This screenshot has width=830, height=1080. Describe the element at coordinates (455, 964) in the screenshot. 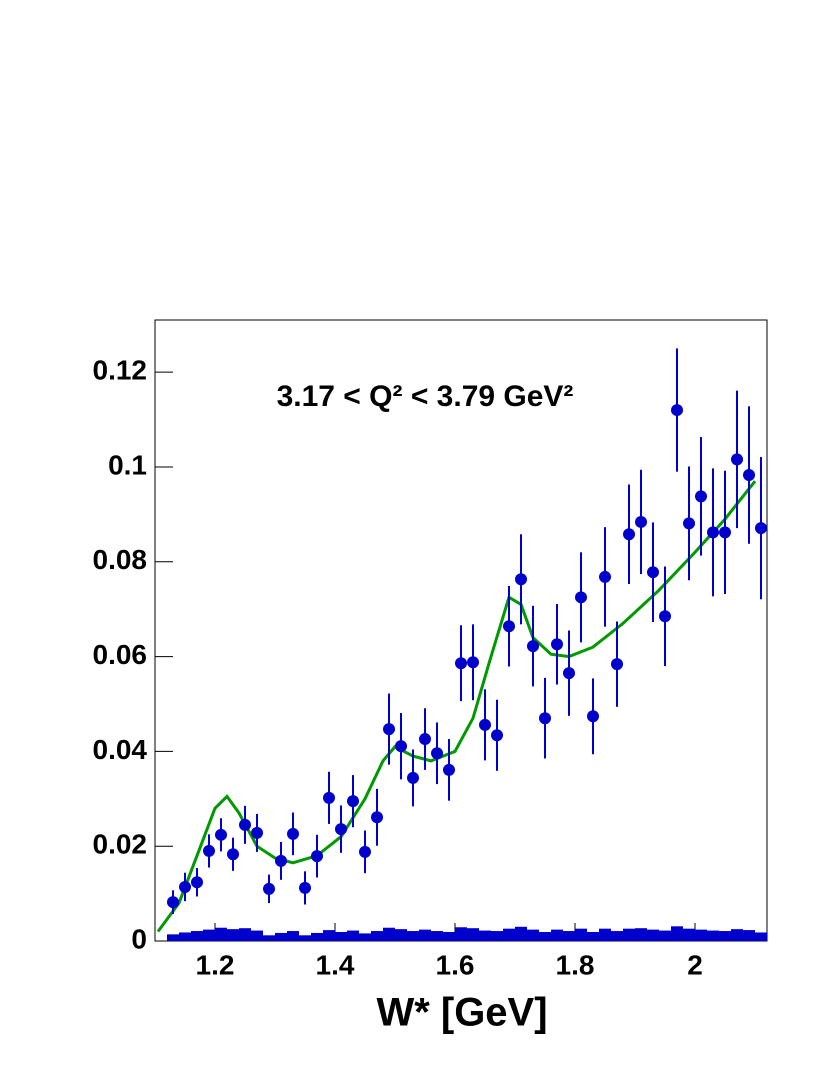

I see `x-tick-label: 1.6` at that location.